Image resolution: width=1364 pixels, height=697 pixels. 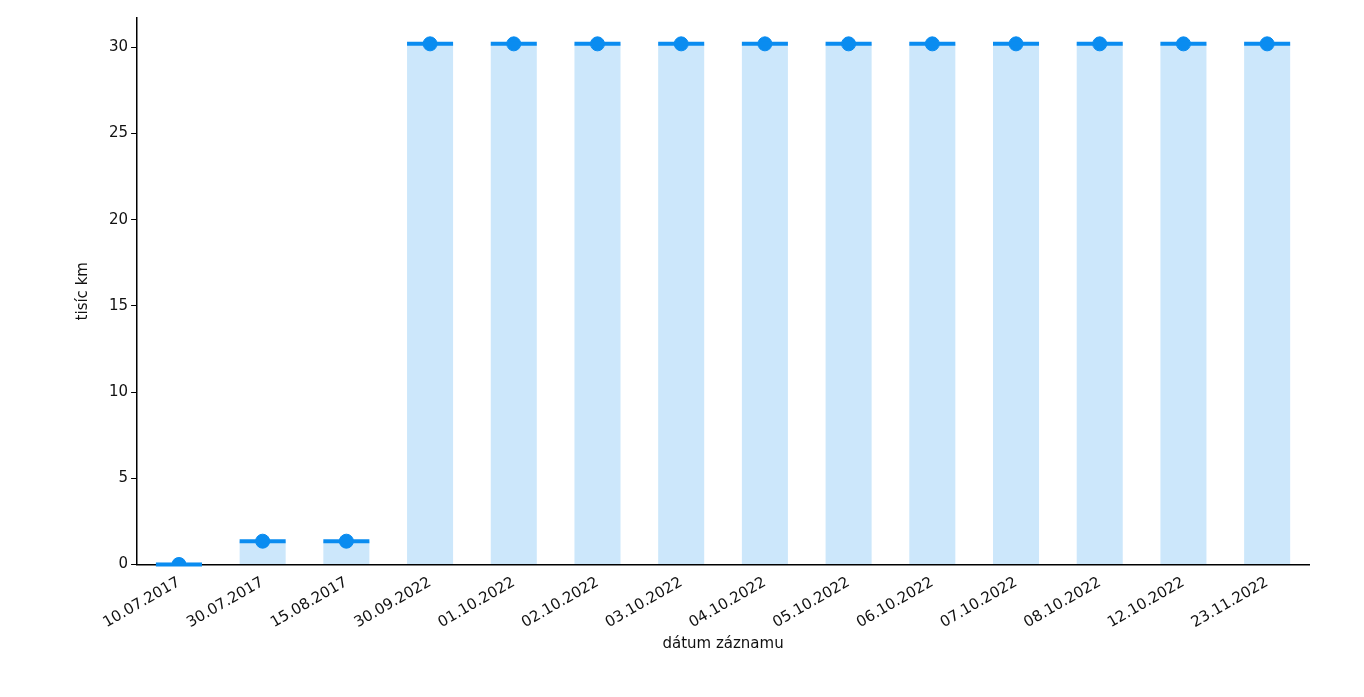 I want to click on y-tick-label: 15, so click(x=118, y=304).